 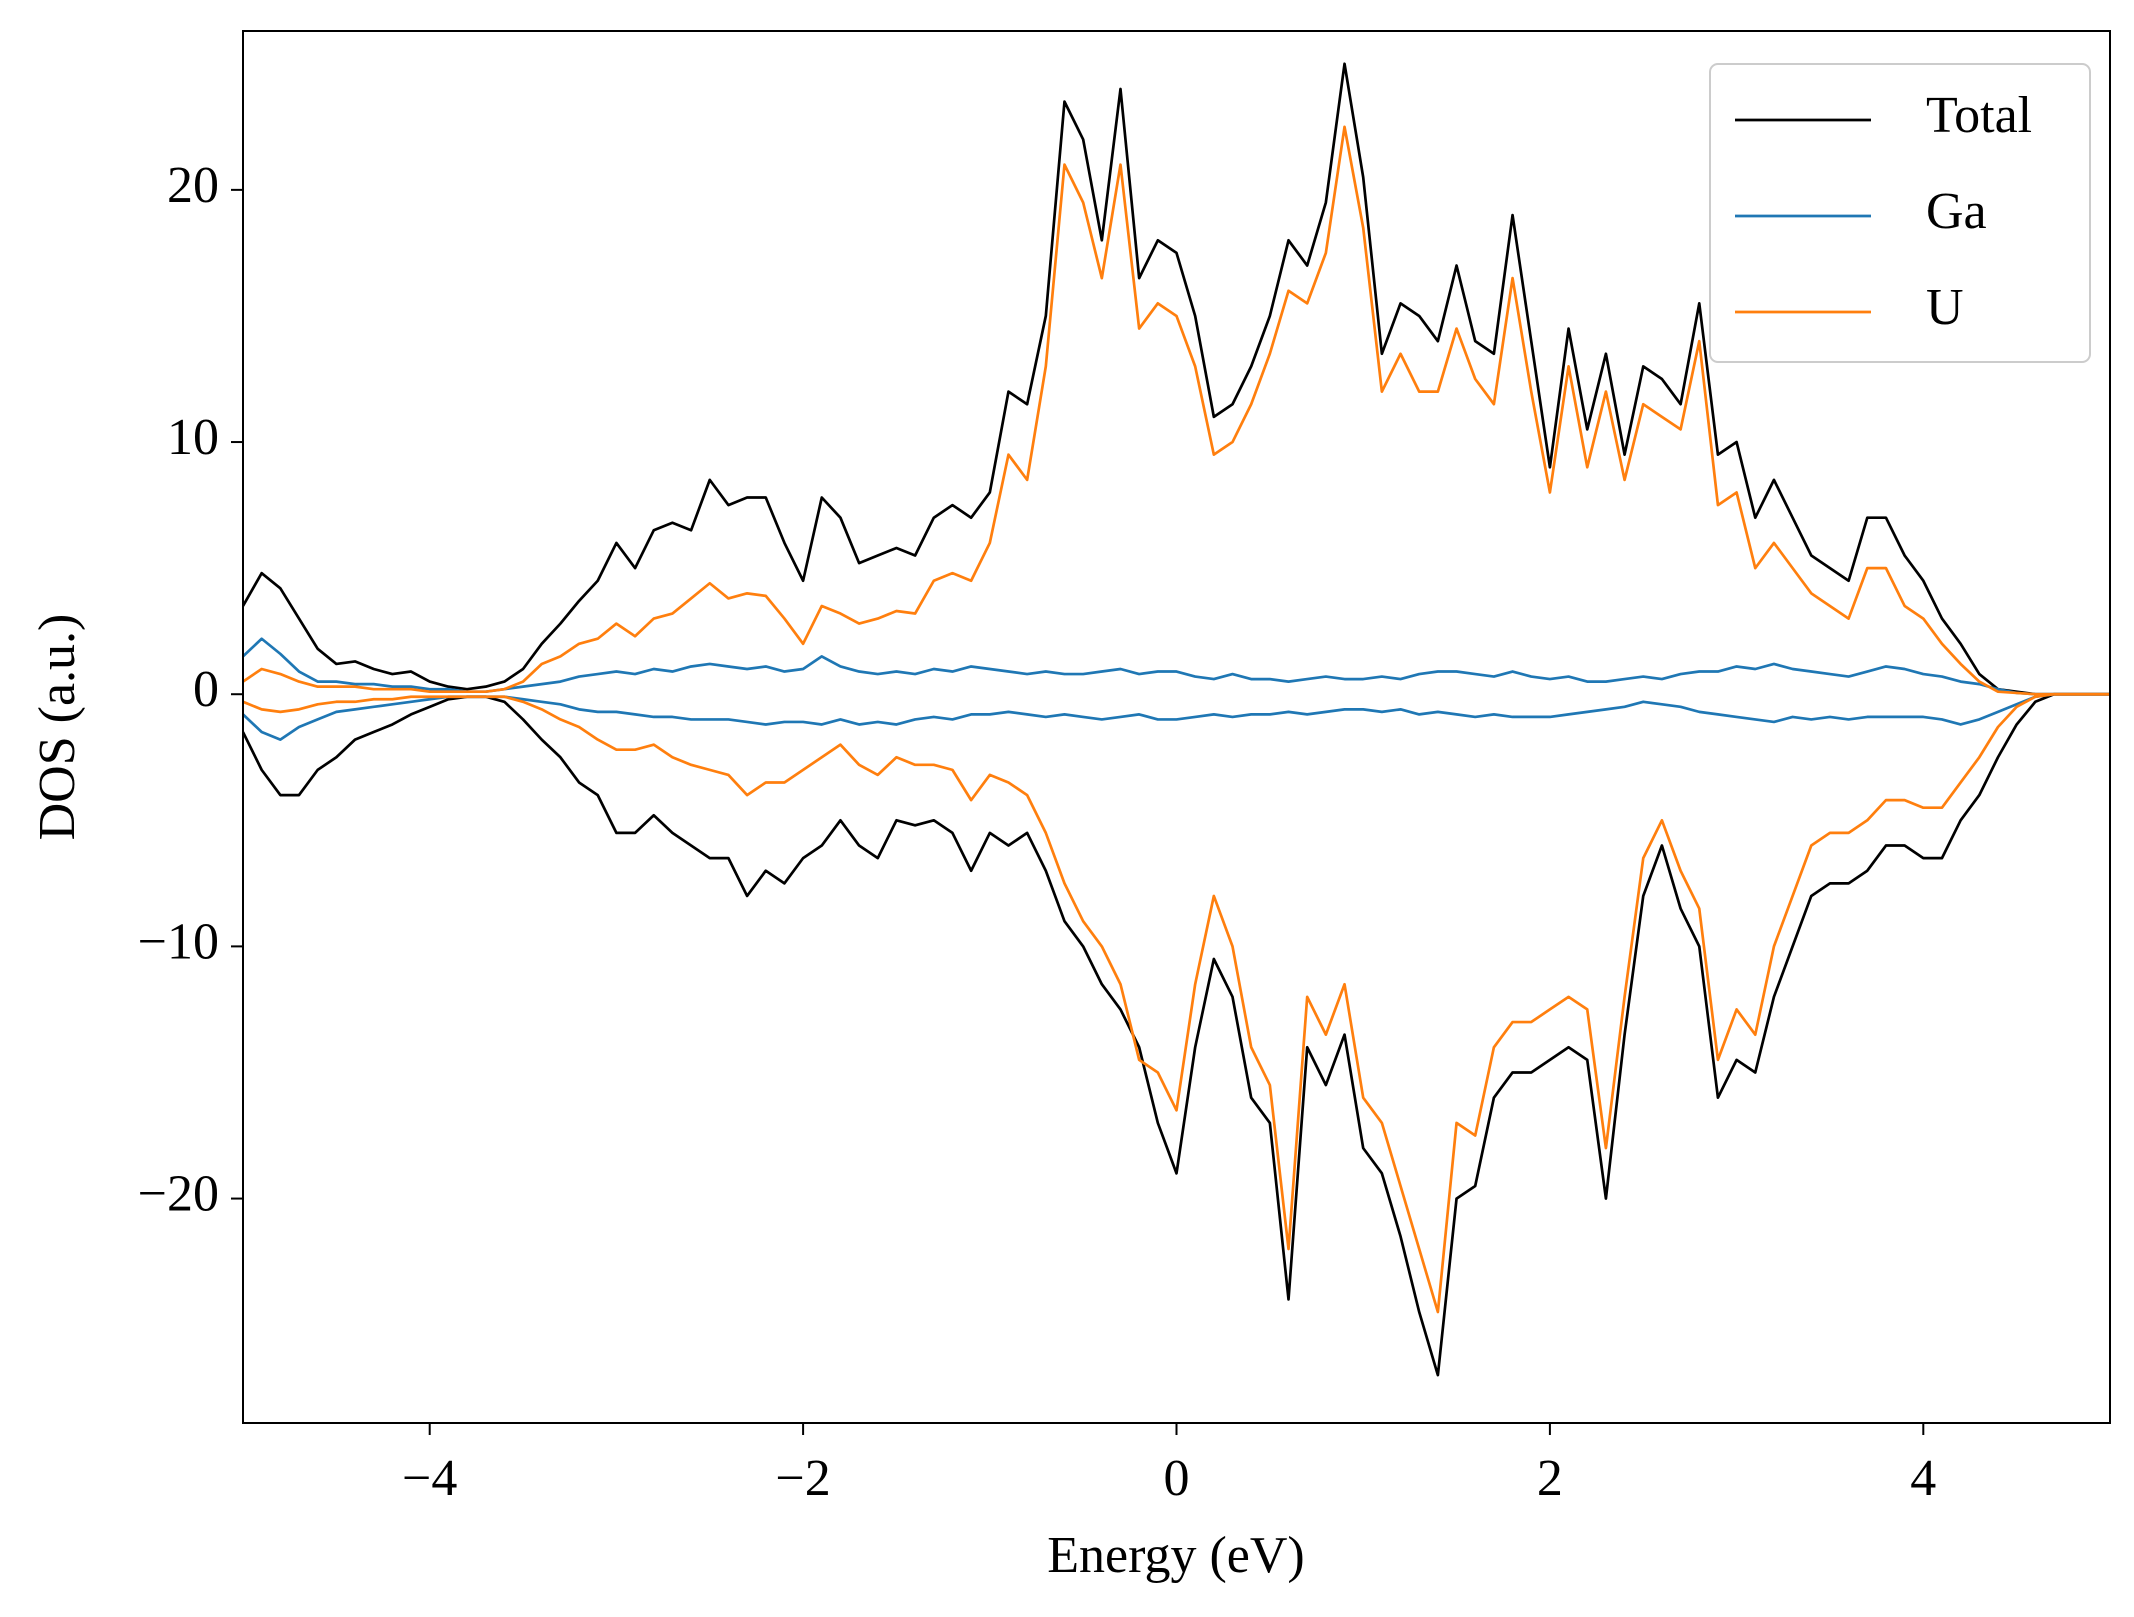 What do you see at coordinates (1979, 115) in the screenshot?
I see `legend-label: Total` at bounding box center [1979, 115].